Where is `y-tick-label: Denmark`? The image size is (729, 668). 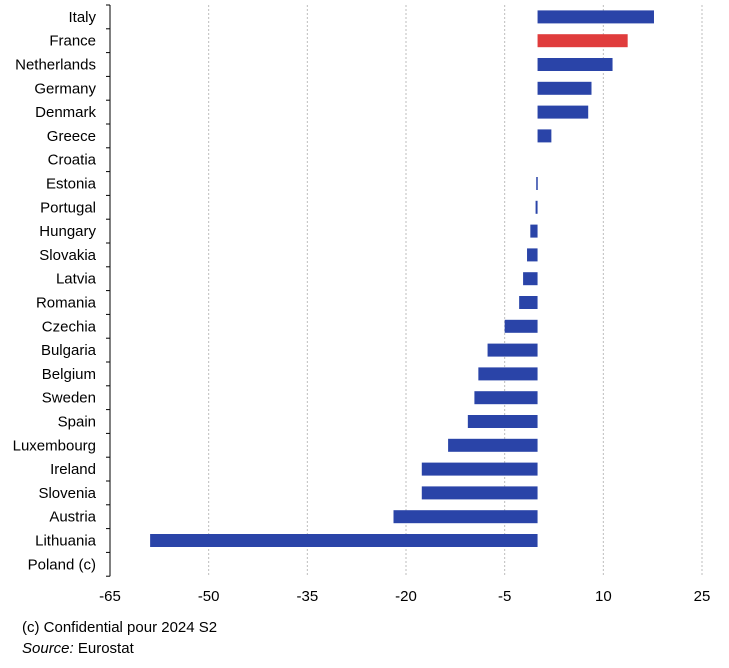 y-tick-label: Denmark is located at coordinates (65, 112).